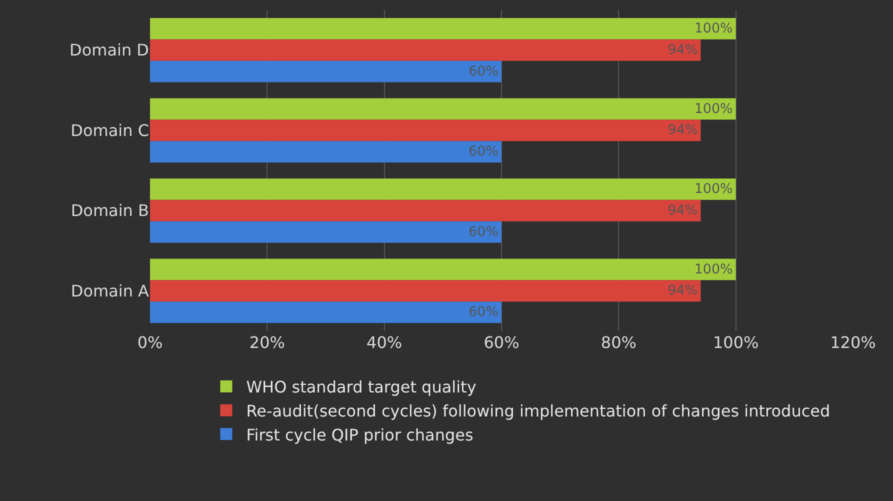 This screenshot has height=501, width=893. What do you see at coordinates (360, 434) in the screenshot?
I see `legend-label: First cycle QIP prior changes` at bounding box center [360, 434].